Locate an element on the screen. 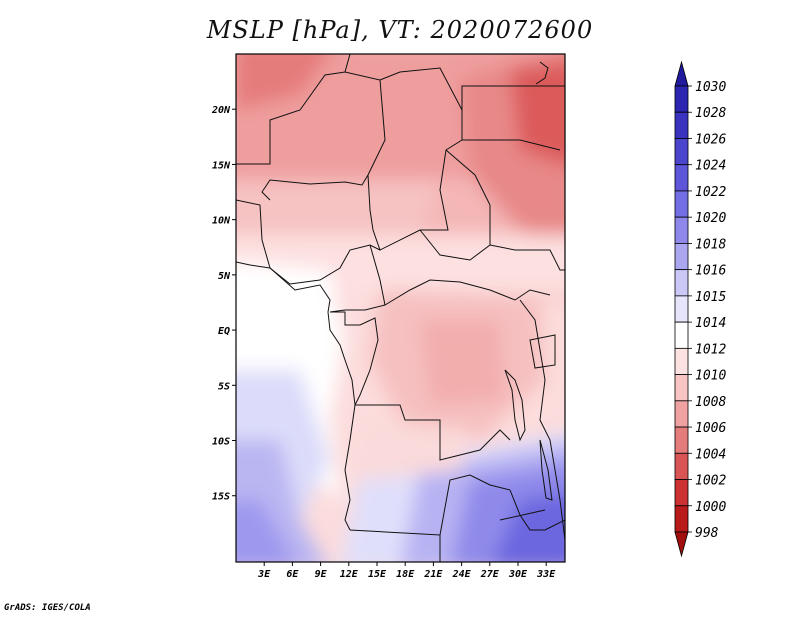 The height and width of the screenshot is (618, 800). colorbar-label: 1028 is located at coordinates (710, 113).